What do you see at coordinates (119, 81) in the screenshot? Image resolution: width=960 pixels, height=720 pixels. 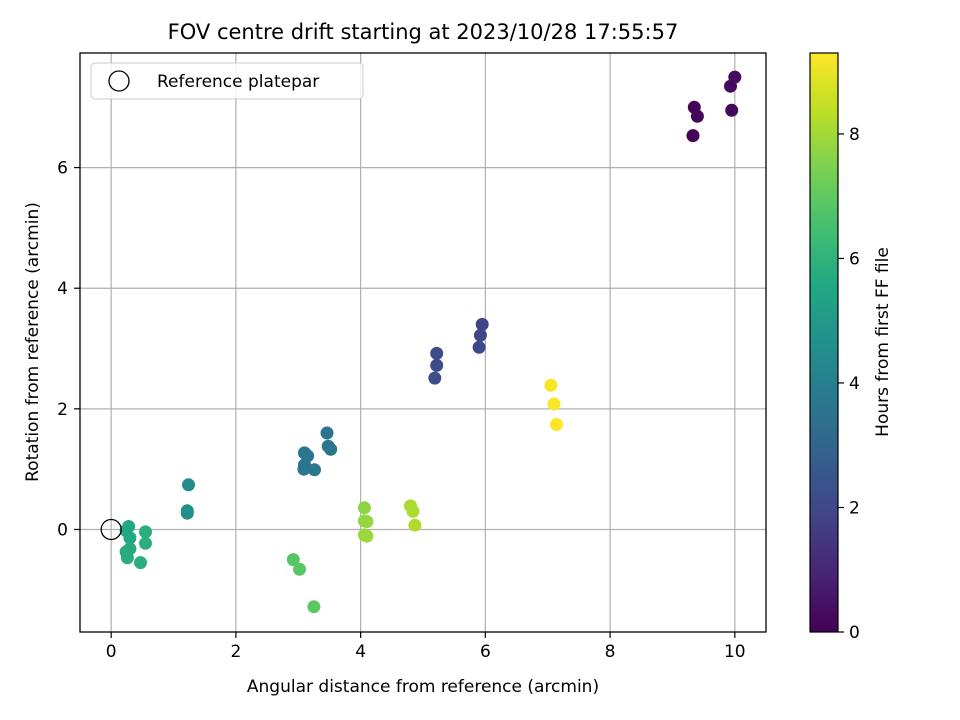 I see `legend-marker` at bounding box center [119, 81].